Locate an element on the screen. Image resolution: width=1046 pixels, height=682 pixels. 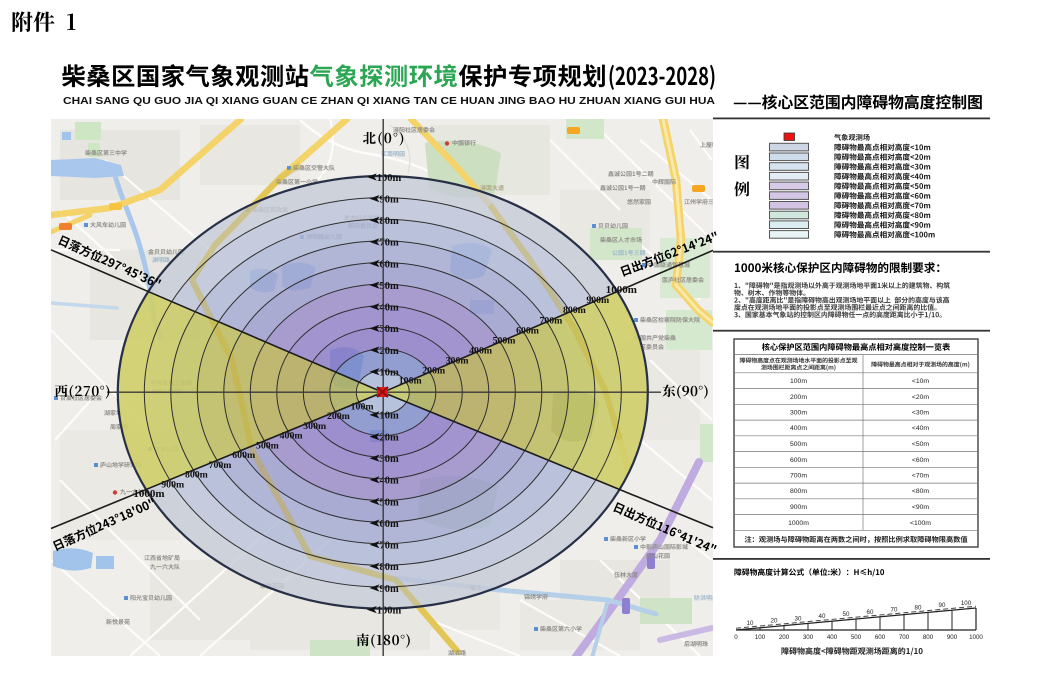
svg-text: <70m is located at coordinates (921, 476).